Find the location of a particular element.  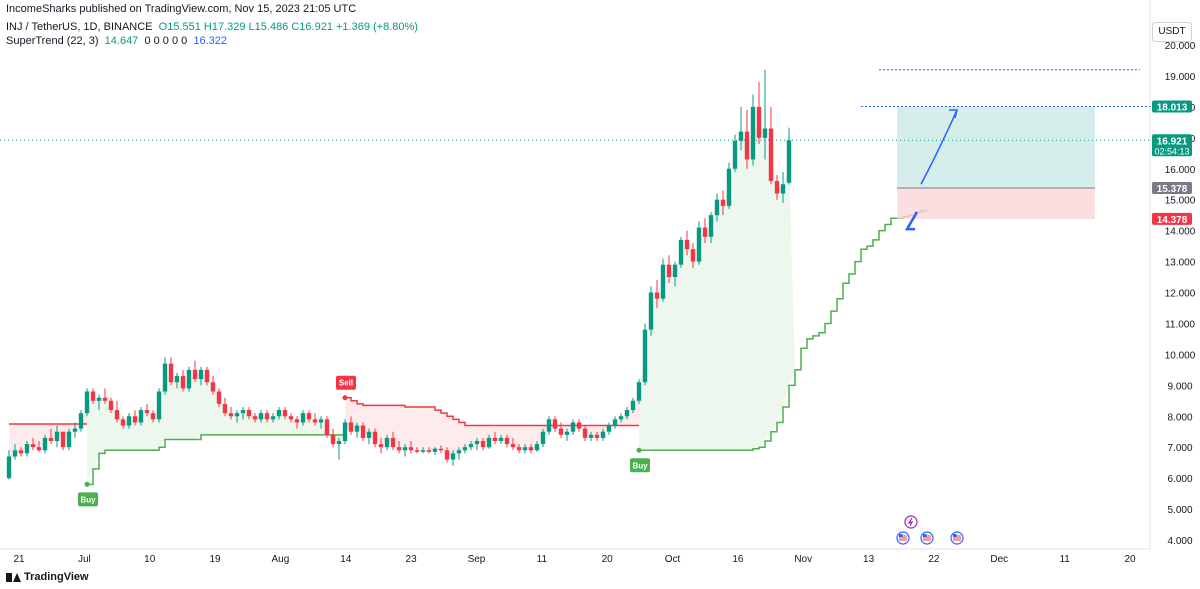

price-label-value: 15.378 is located at coordinates (1172, 189).